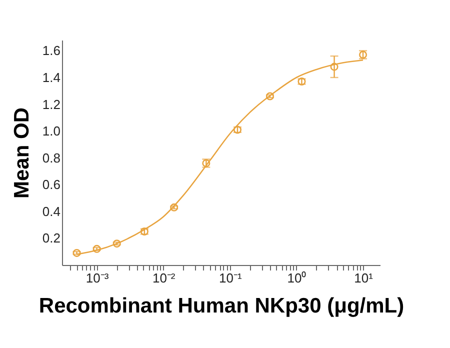  I want to click on y-tick-label: 0.8, so click(51, 158).